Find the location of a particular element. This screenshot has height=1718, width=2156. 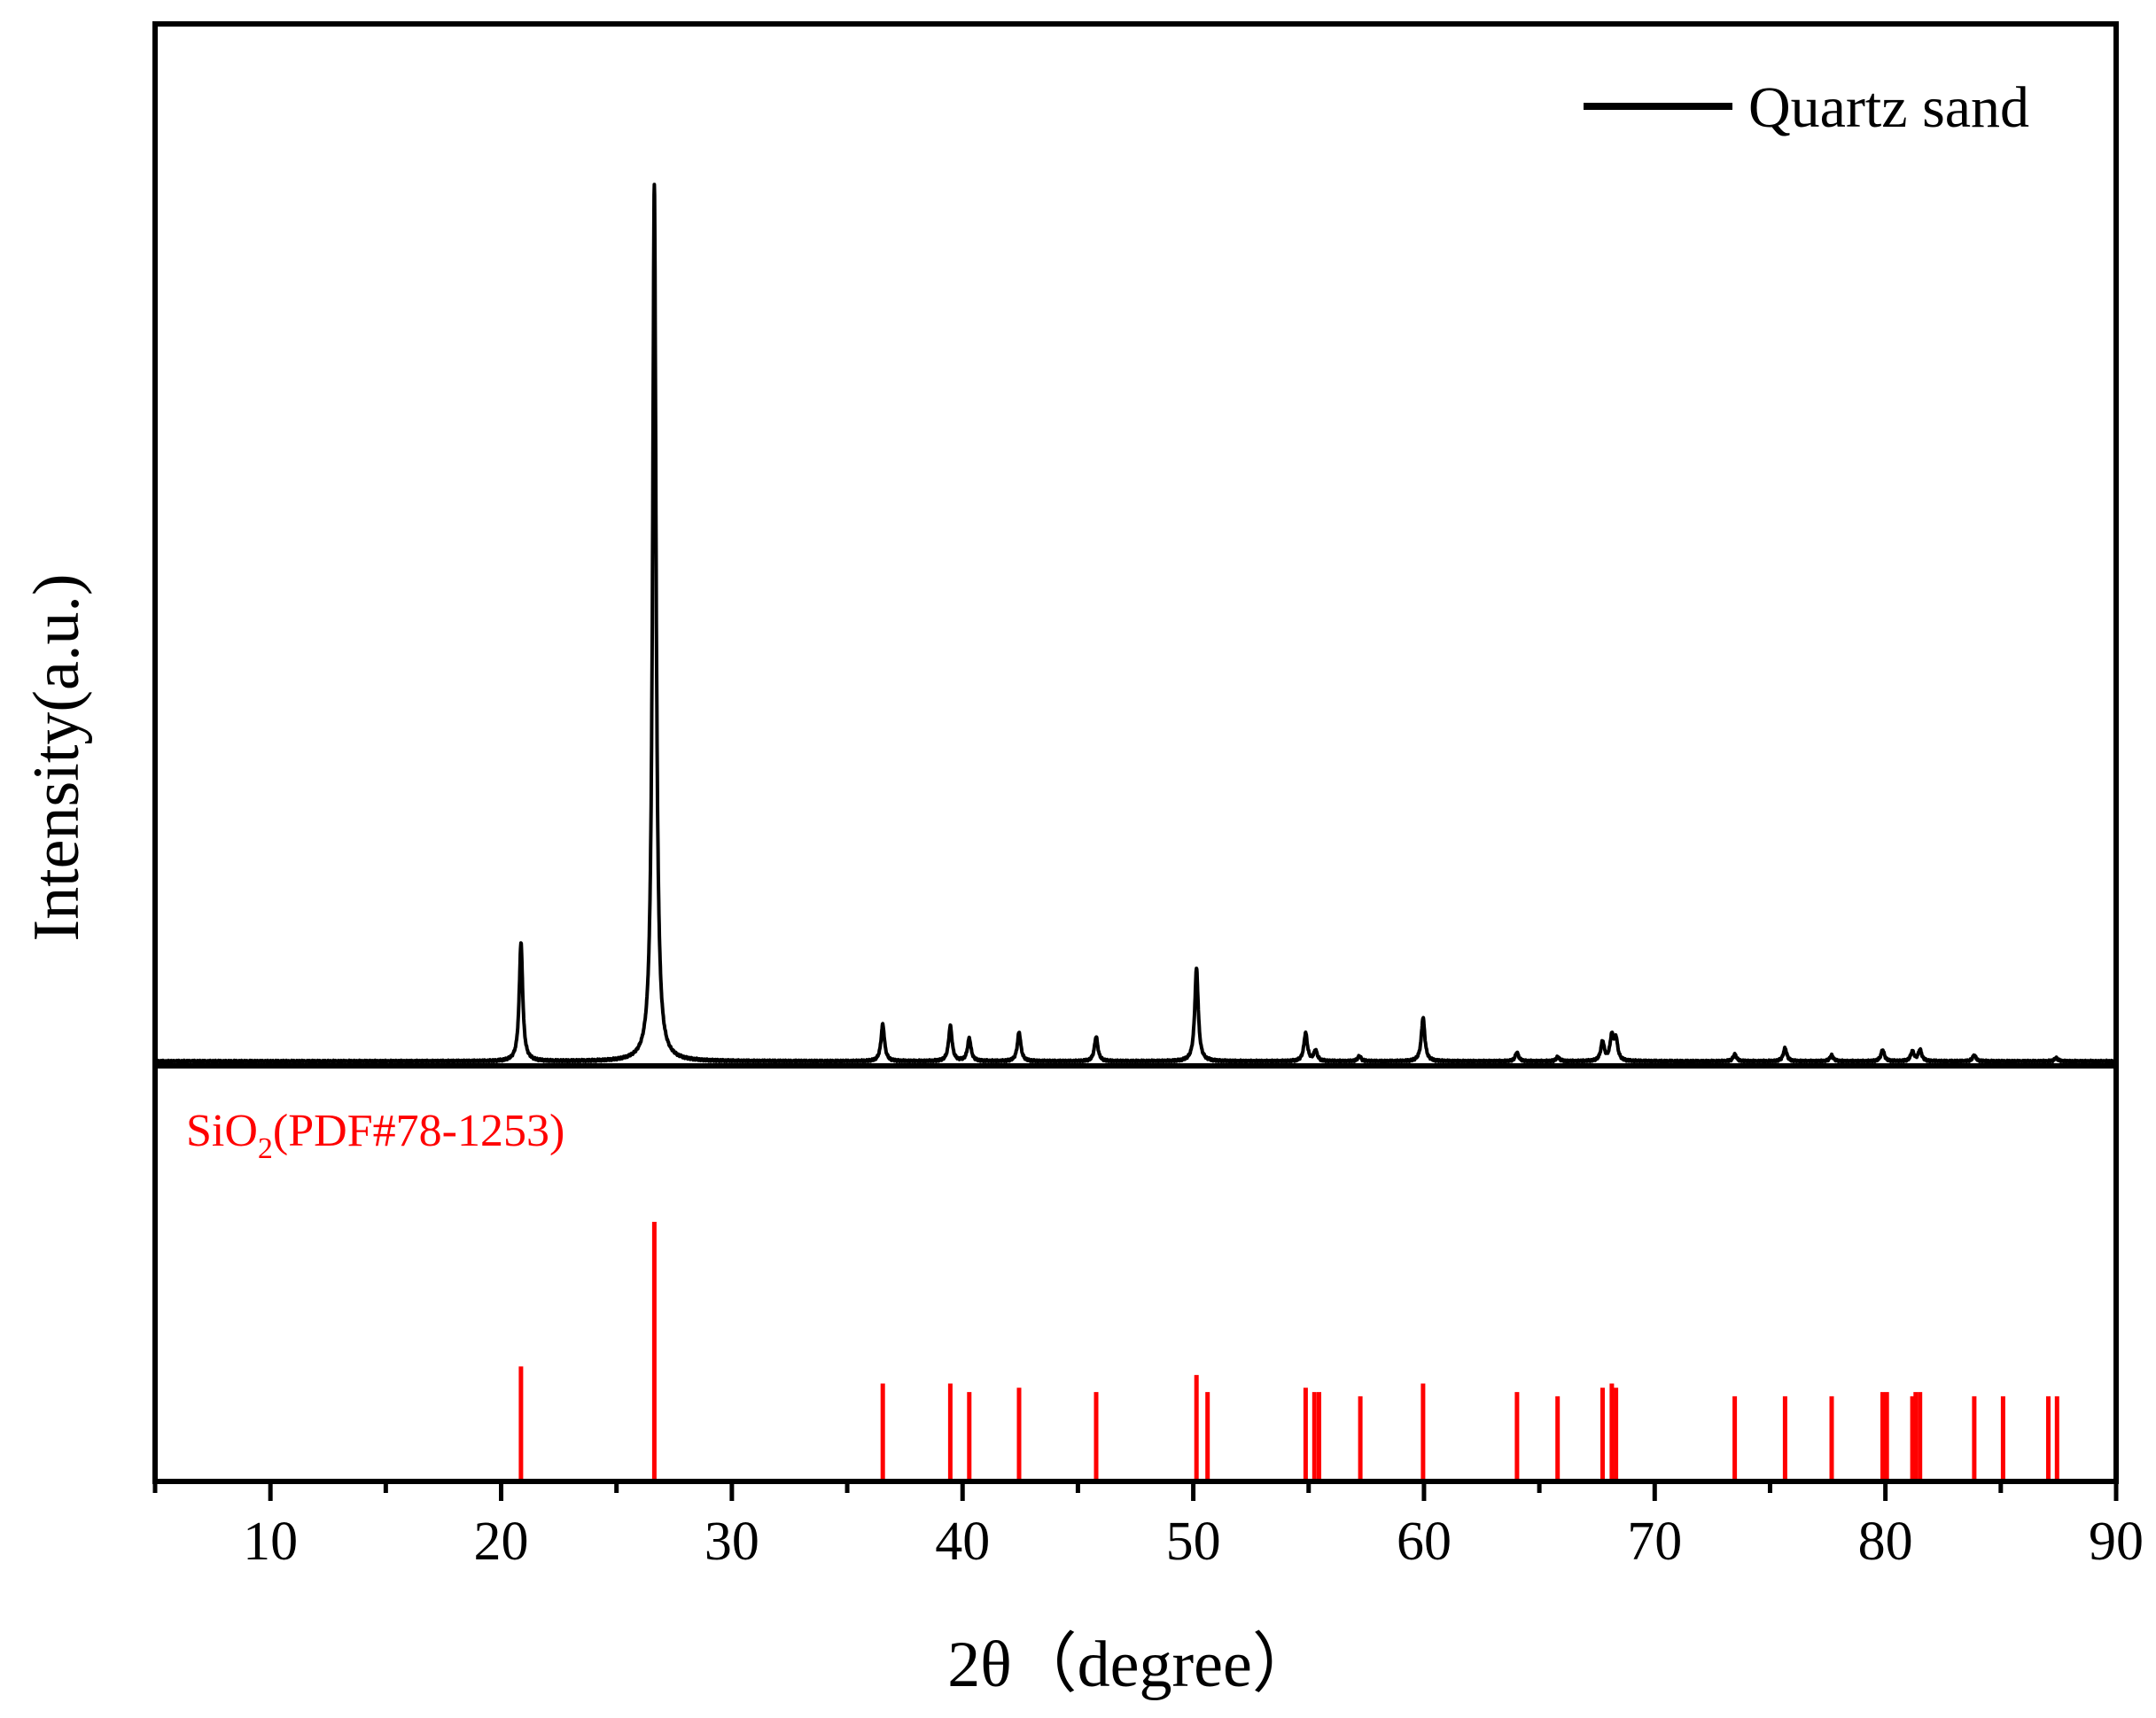

y-axis-label: Intensity(a.u.) is located at coordinates (56, 757).